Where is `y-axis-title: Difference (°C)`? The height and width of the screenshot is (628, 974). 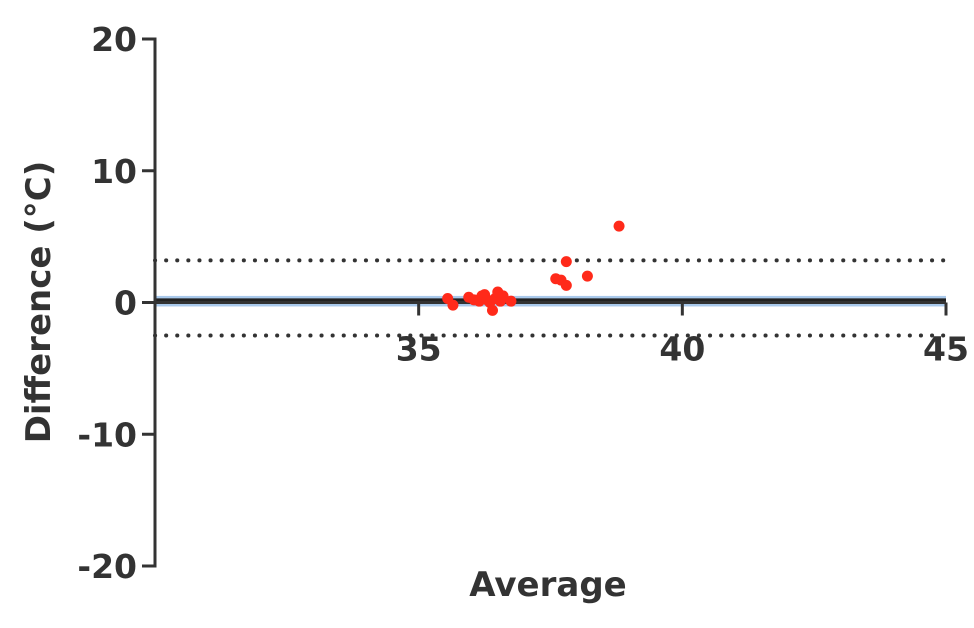
y-axis-title: Difference (°C) is located at coordinates (39, 302).